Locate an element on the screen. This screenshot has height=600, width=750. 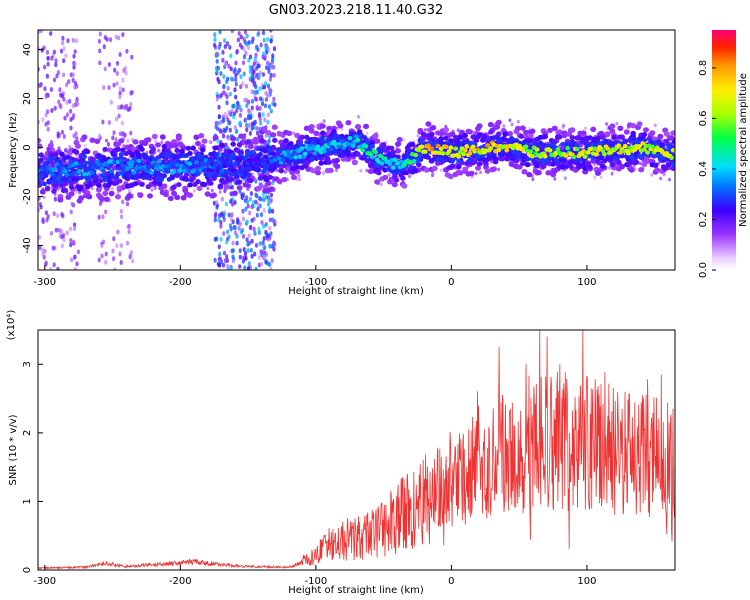
spectrogram-x-axis-label: Height of straight line (km) is located at coordinates (356, 291).